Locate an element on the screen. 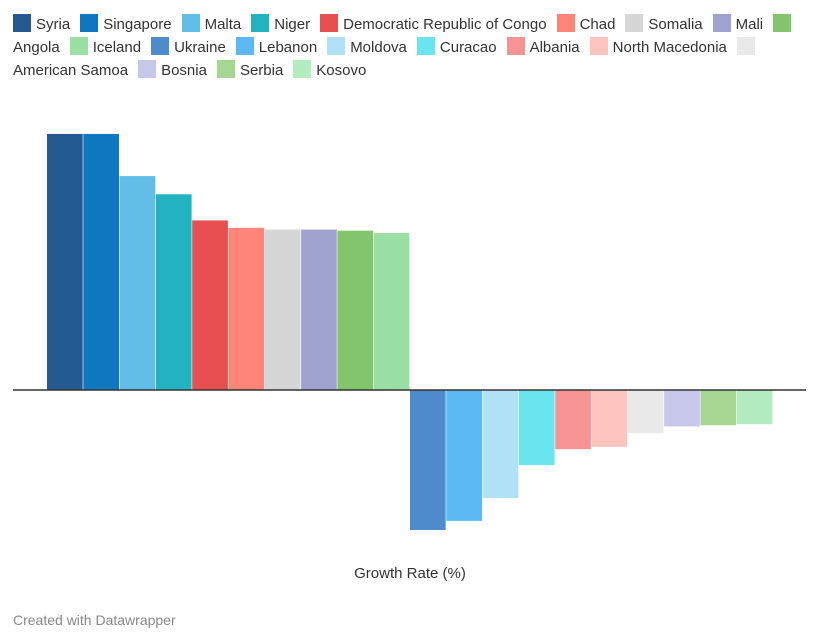 This screenshot has width=820, height=643. legend-label: Malta is located at coordinates (223, 24).